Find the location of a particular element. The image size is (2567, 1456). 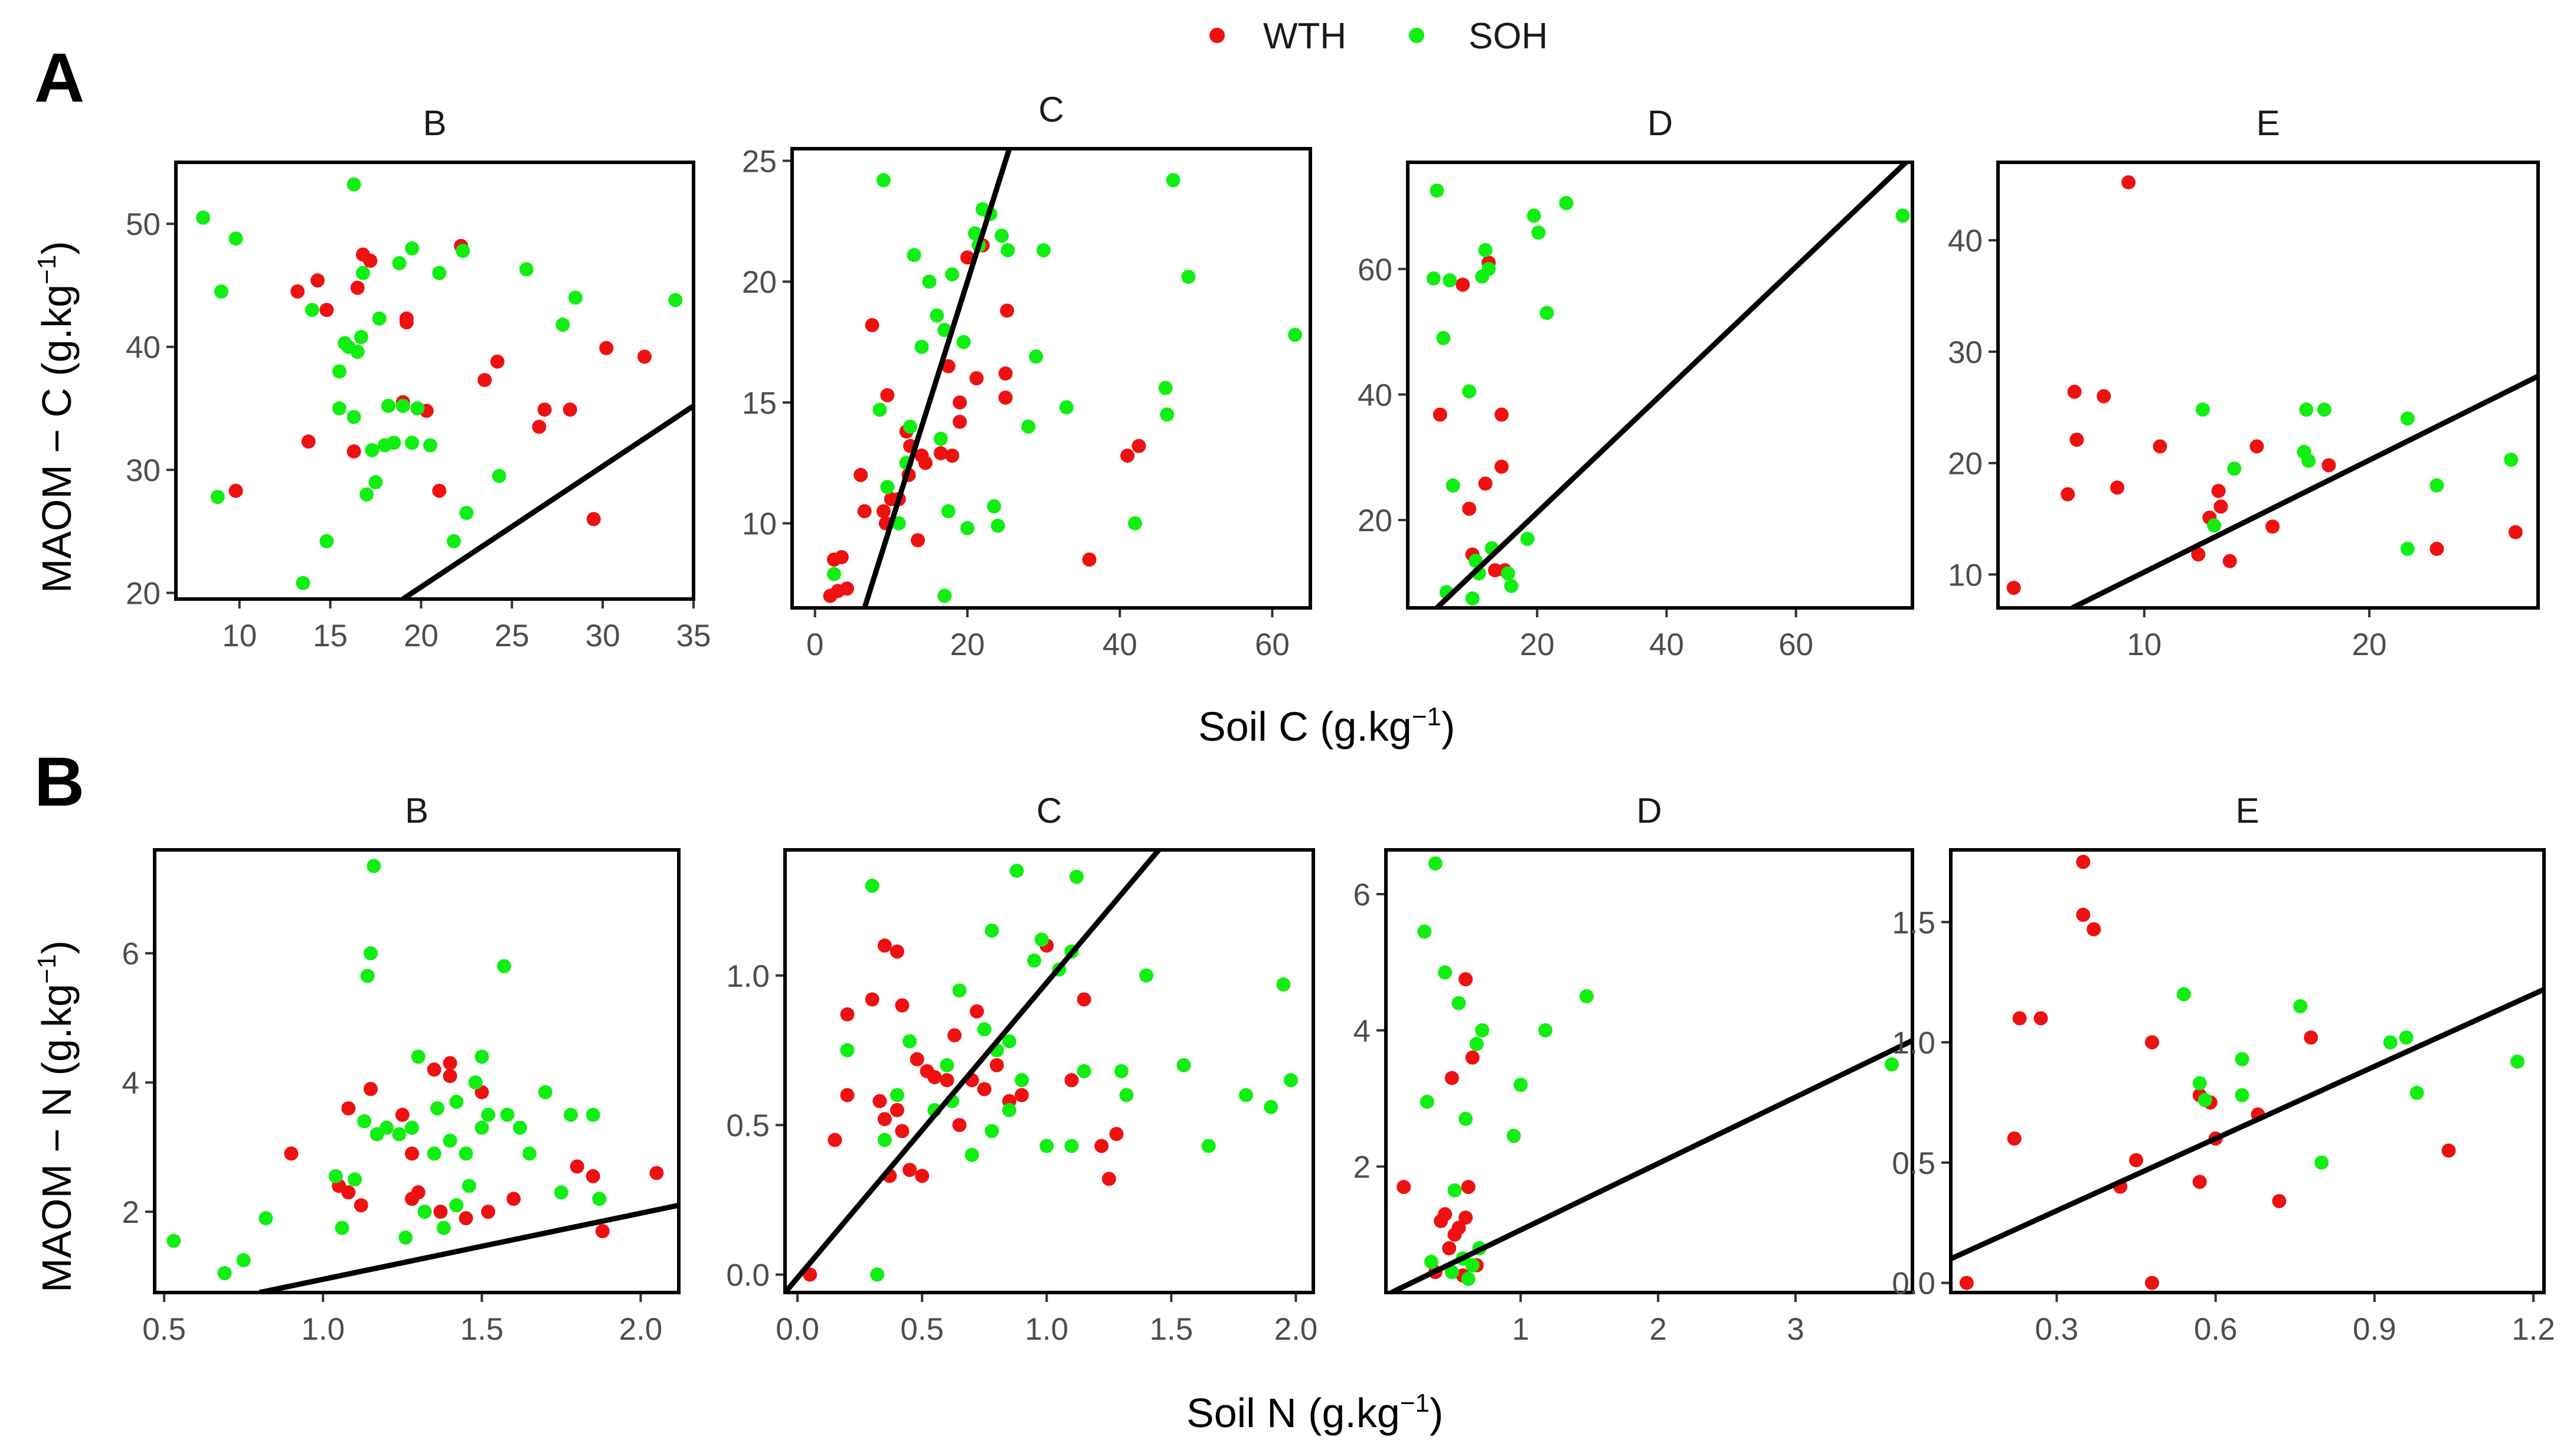

x-tick-label: 35 is located at coordinates (693, 636).